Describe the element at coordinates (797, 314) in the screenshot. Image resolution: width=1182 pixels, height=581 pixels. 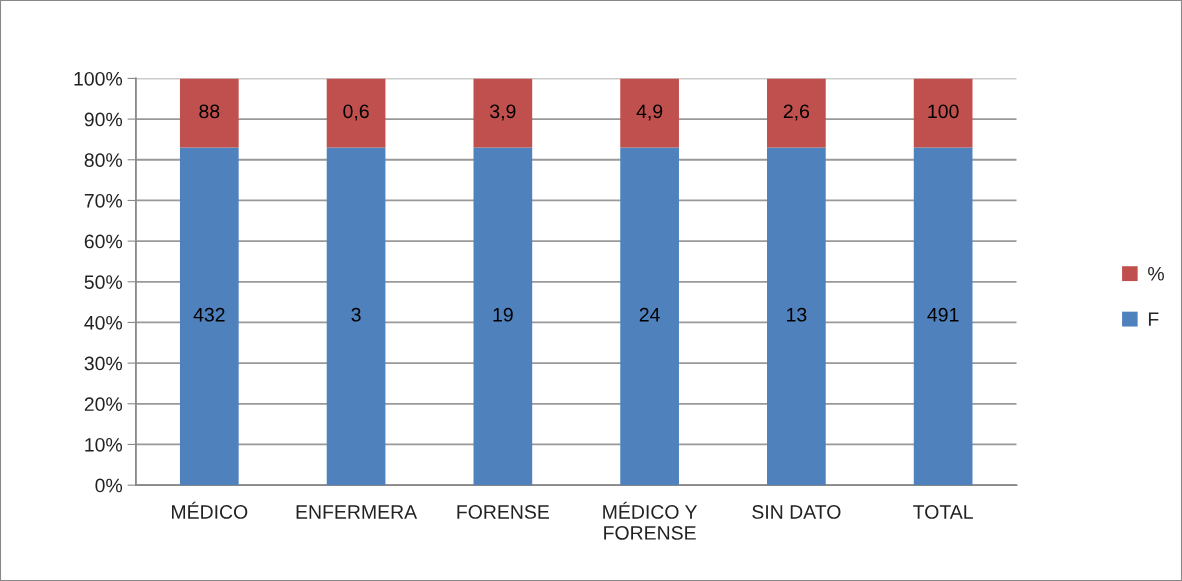
I see `annotation: 13` at that location.